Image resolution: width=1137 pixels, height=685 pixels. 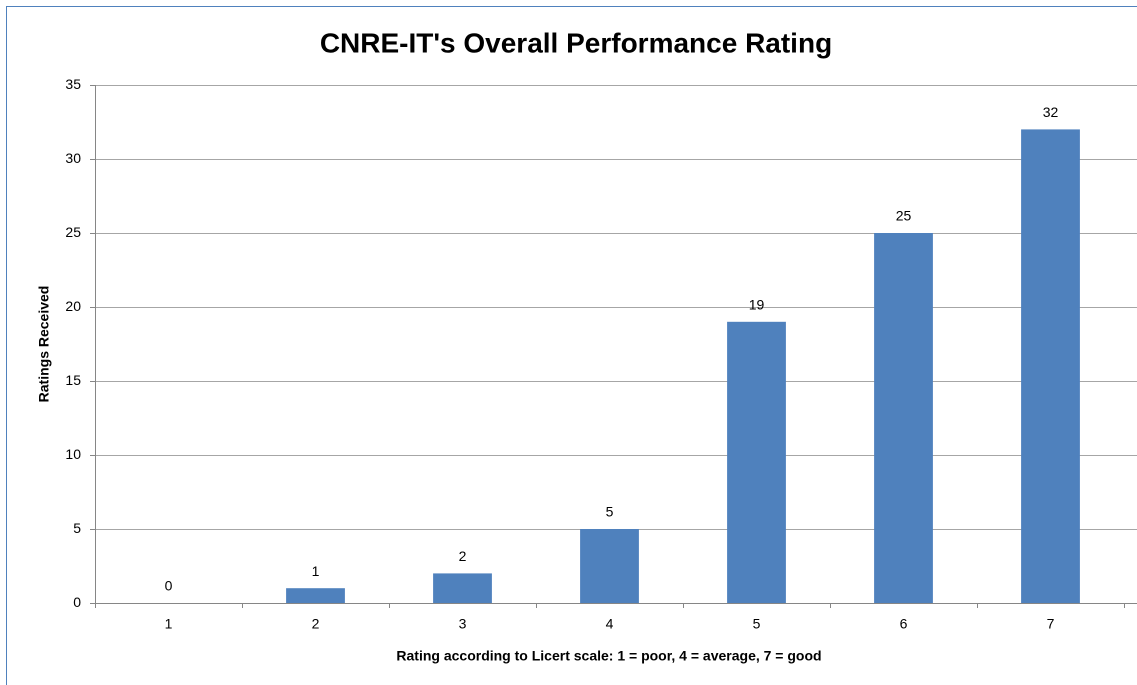 I want to click on y-tick-label: 0, so click(x=77, y=602).